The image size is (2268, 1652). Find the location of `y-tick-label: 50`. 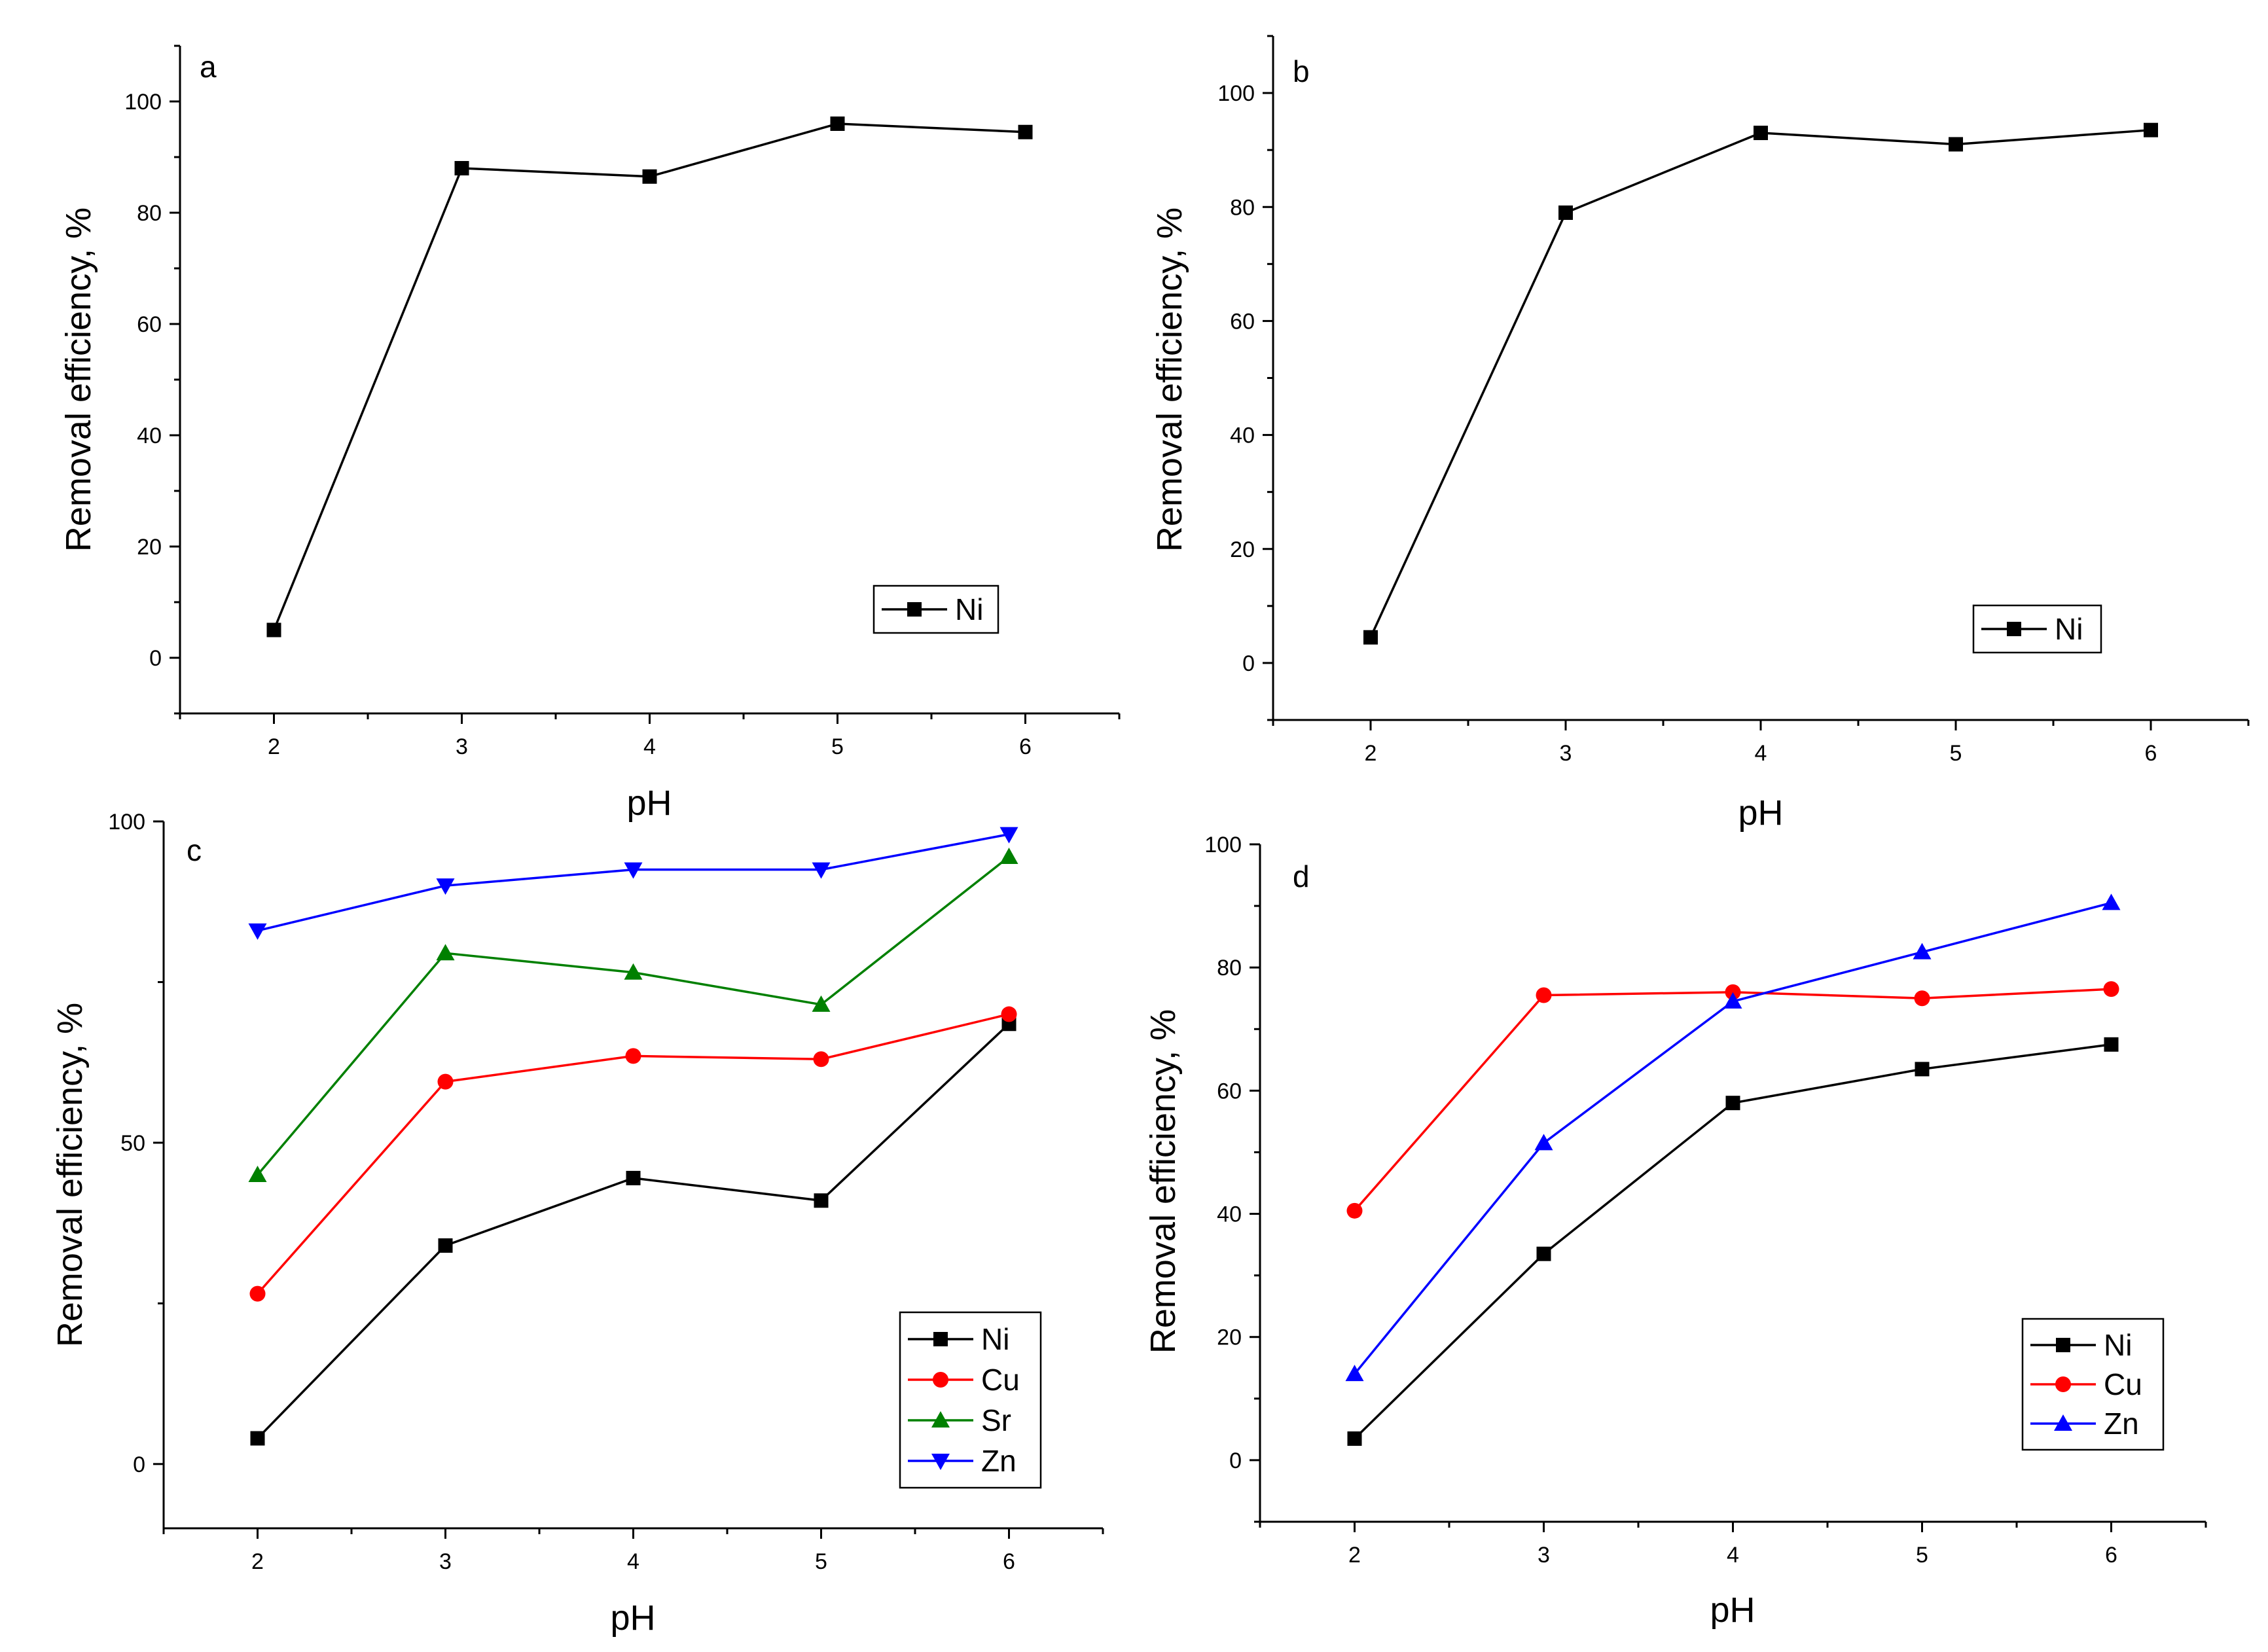

y-tick-label: 50 is located at coordinates (132, 1143).